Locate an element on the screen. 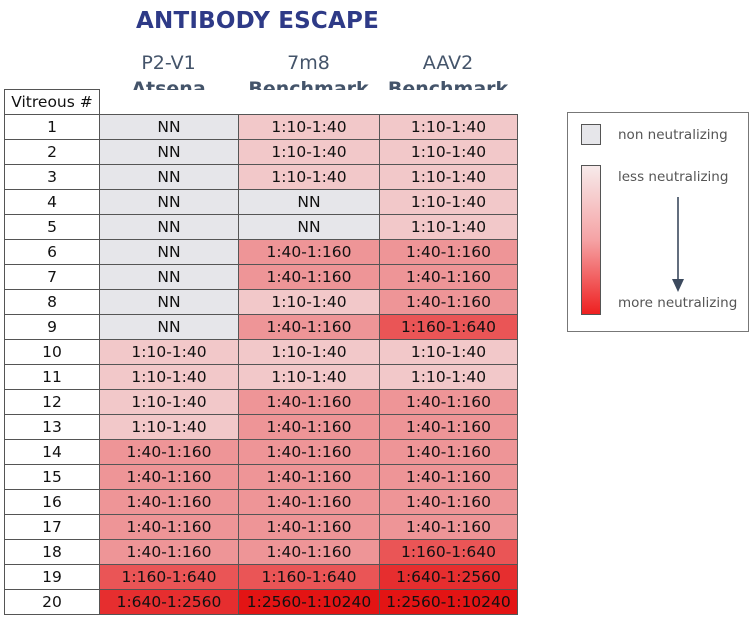 This screenshot has width=755, height=624. table-row: 15 1:40-1:160 1:40-1:160 1:40-1:160 is located at coordinates (261, 477).